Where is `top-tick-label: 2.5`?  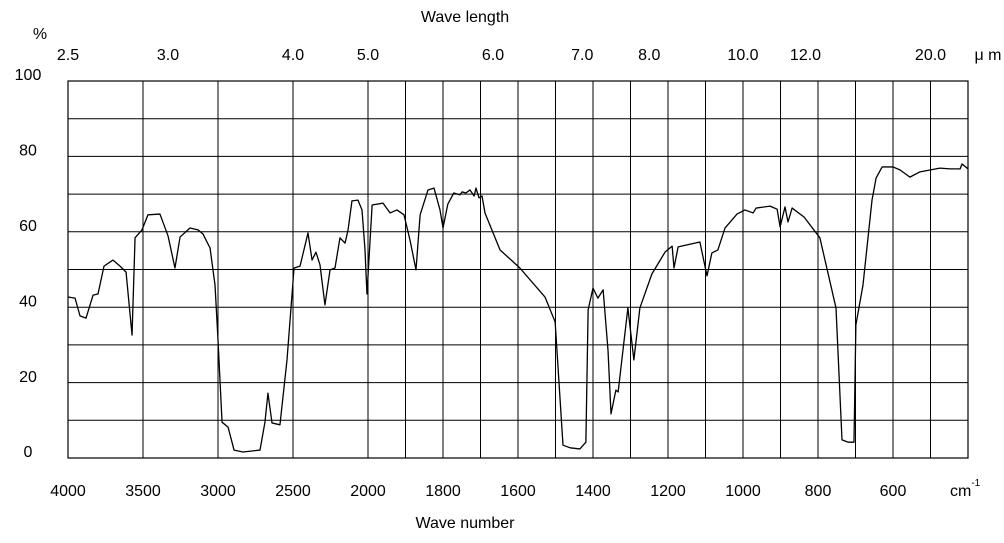
top-tick-label: 2.5 is located at coordinates (68, 55).